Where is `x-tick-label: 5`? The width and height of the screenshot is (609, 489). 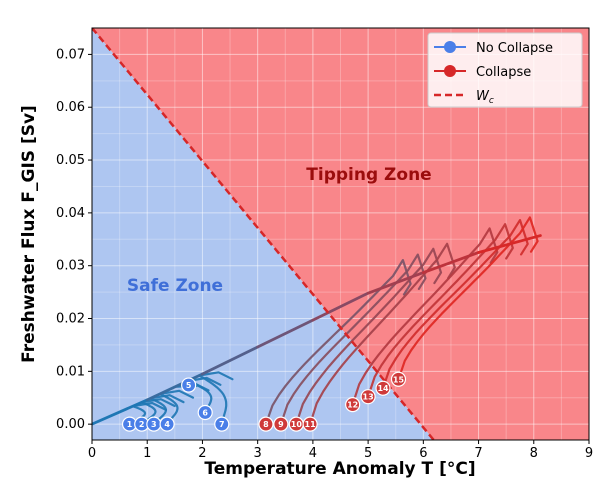 x-tick-label: 5 is located at coordinates (368, 453).